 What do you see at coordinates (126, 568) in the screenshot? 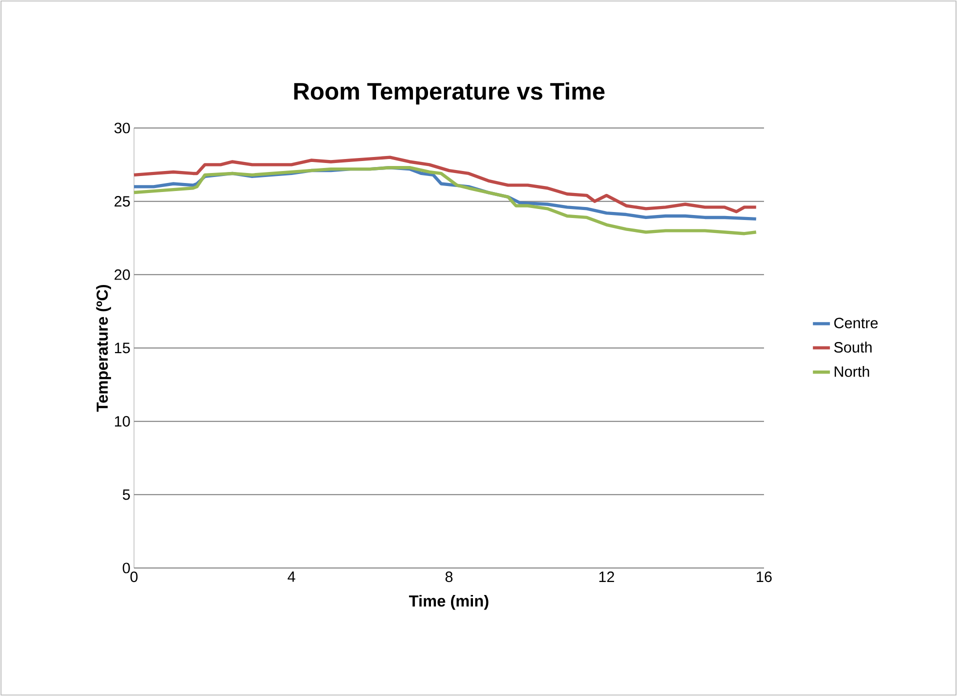
I see `y-tick-label: 0` at bounding box center [126, 568].